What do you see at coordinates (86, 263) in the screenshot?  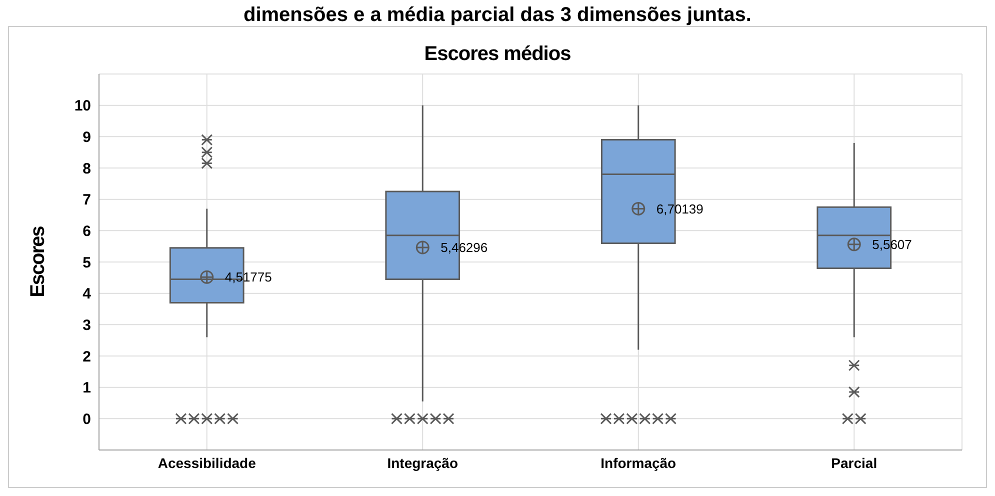 I see `y-tick-label: 5` at bounding box center [86, 263].